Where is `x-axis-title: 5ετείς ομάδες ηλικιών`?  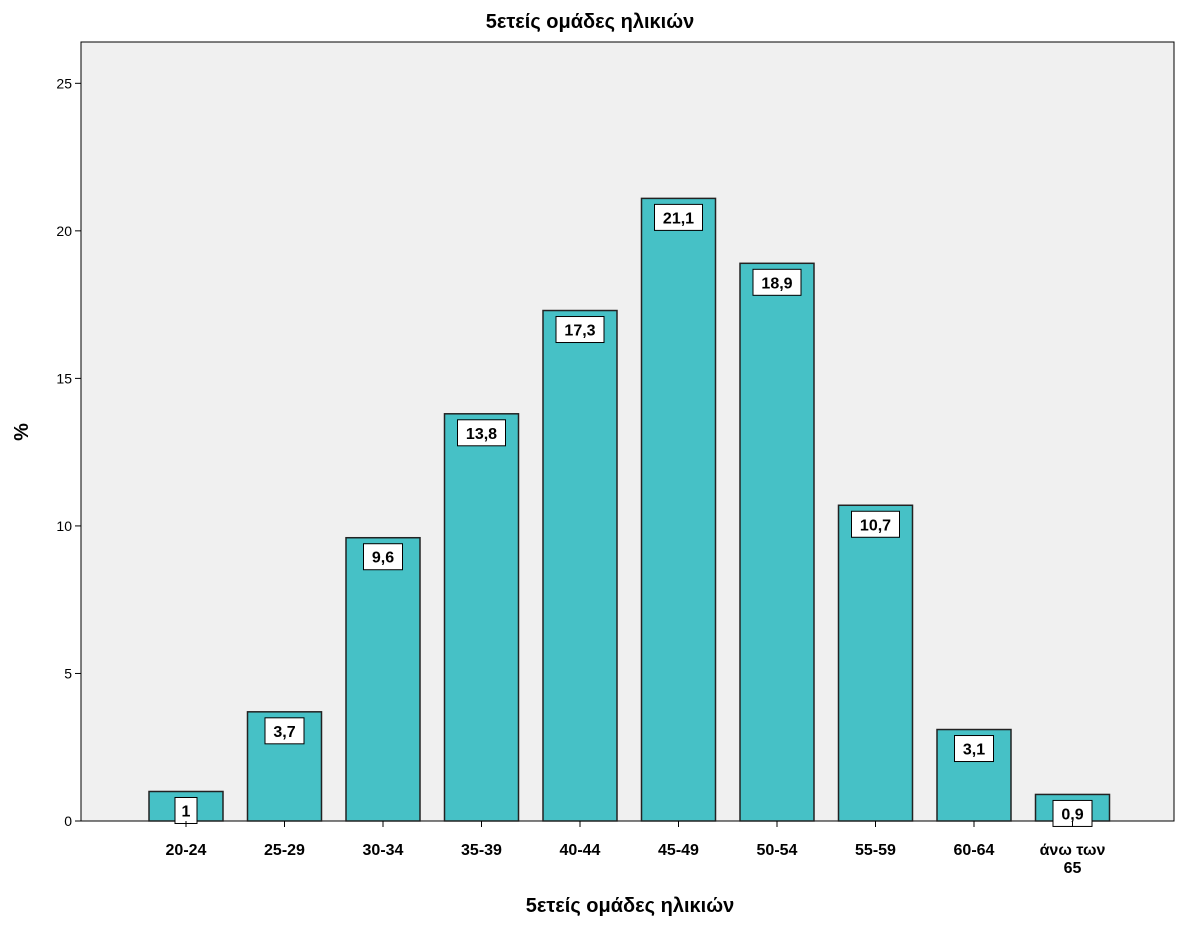
x-axis-title: 5ετείς ομάδες ηλικιών is located at coordinates (630, 906).